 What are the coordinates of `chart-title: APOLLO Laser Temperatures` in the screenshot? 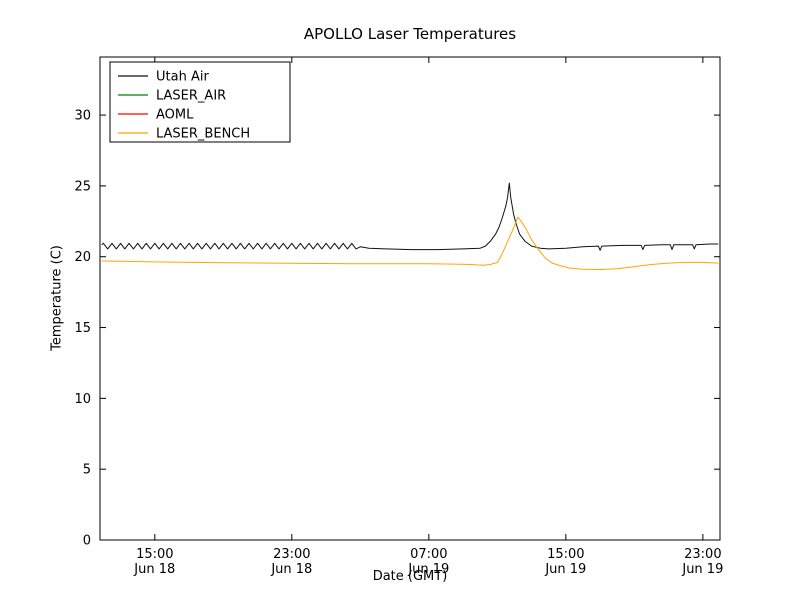 It's located at (410, 34).